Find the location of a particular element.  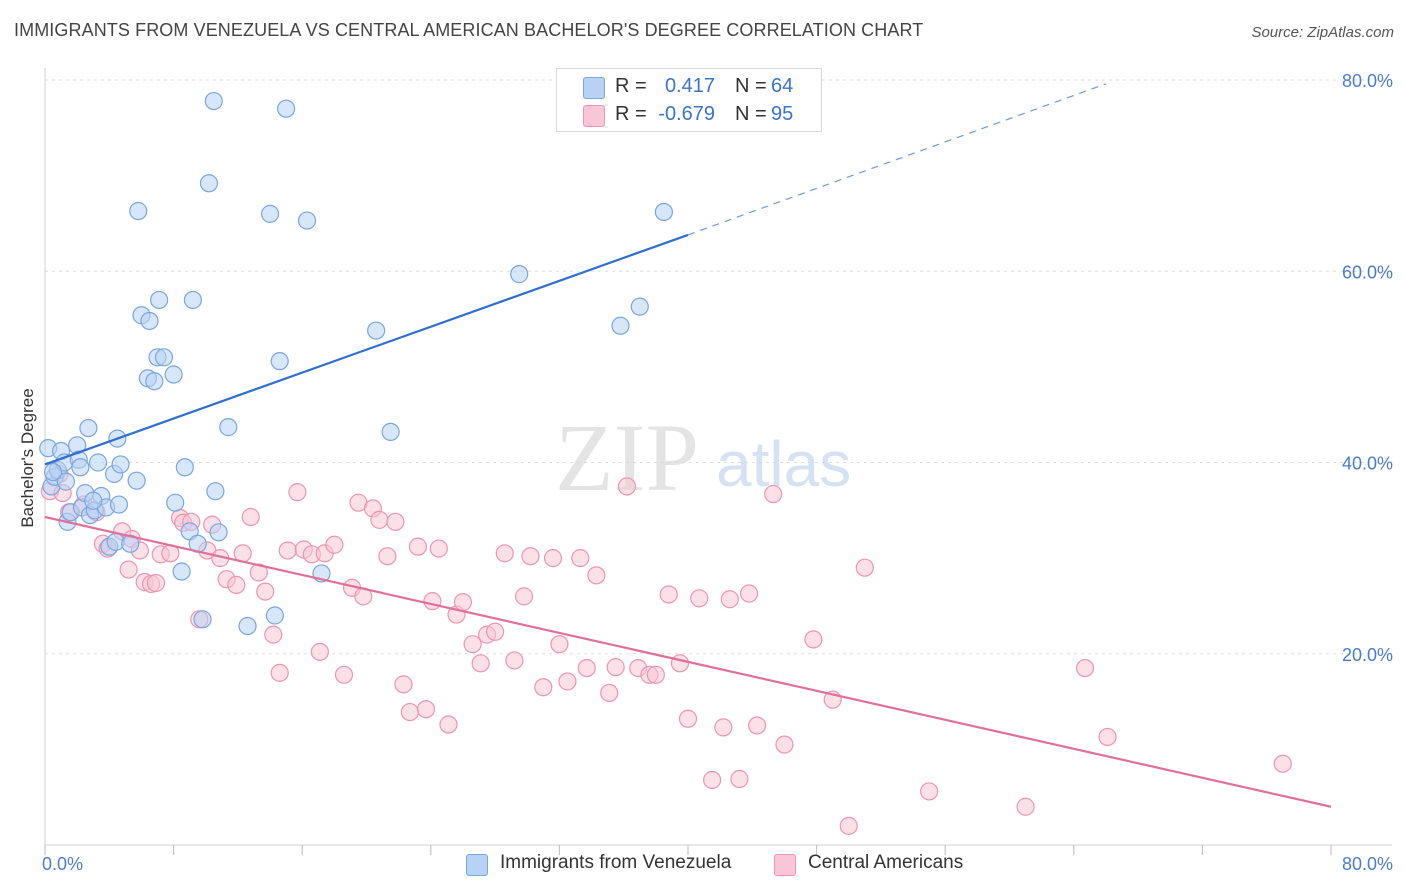

blue-trend-line is located at coordinates (366, 349).